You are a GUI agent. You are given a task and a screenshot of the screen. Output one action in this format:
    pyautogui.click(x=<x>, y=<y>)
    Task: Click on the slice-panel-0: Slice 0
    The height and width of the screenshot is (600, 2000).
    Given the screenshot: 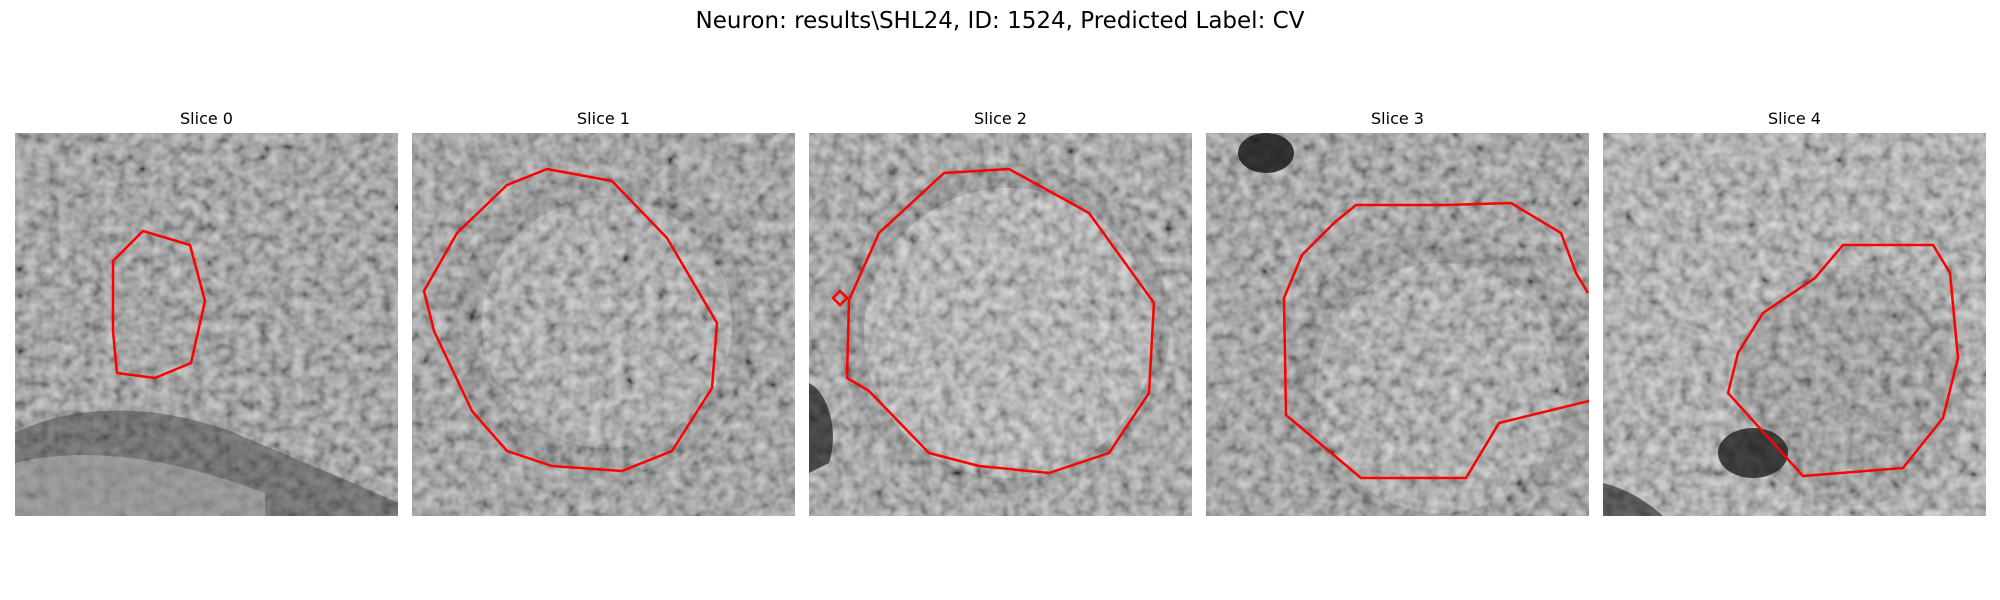 What is the action you would take?
    pyautogui.click(x=206, y=312)
    